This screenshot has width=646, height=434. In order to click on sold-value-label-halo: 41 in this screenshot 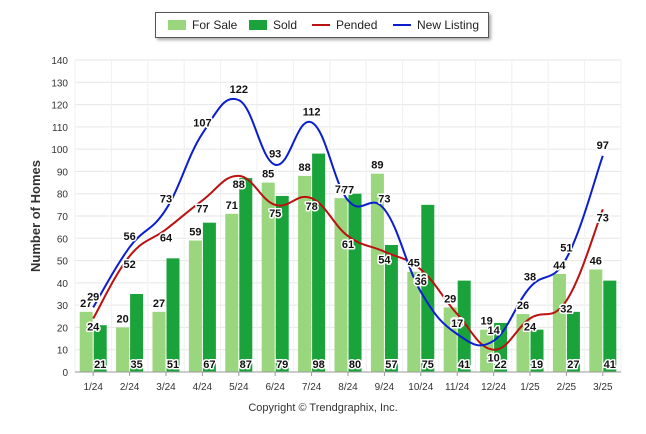, I will do `click(610, 365)`.